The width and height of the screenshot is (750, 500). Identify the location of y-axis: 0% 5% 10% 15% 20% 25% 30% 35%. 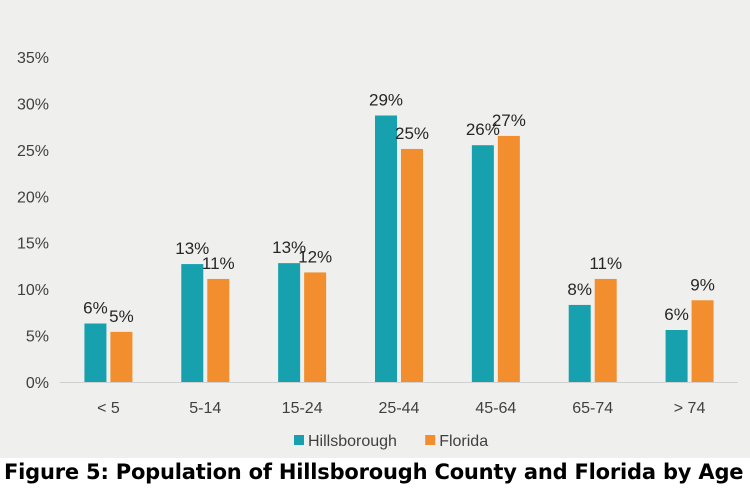
(33, 221).